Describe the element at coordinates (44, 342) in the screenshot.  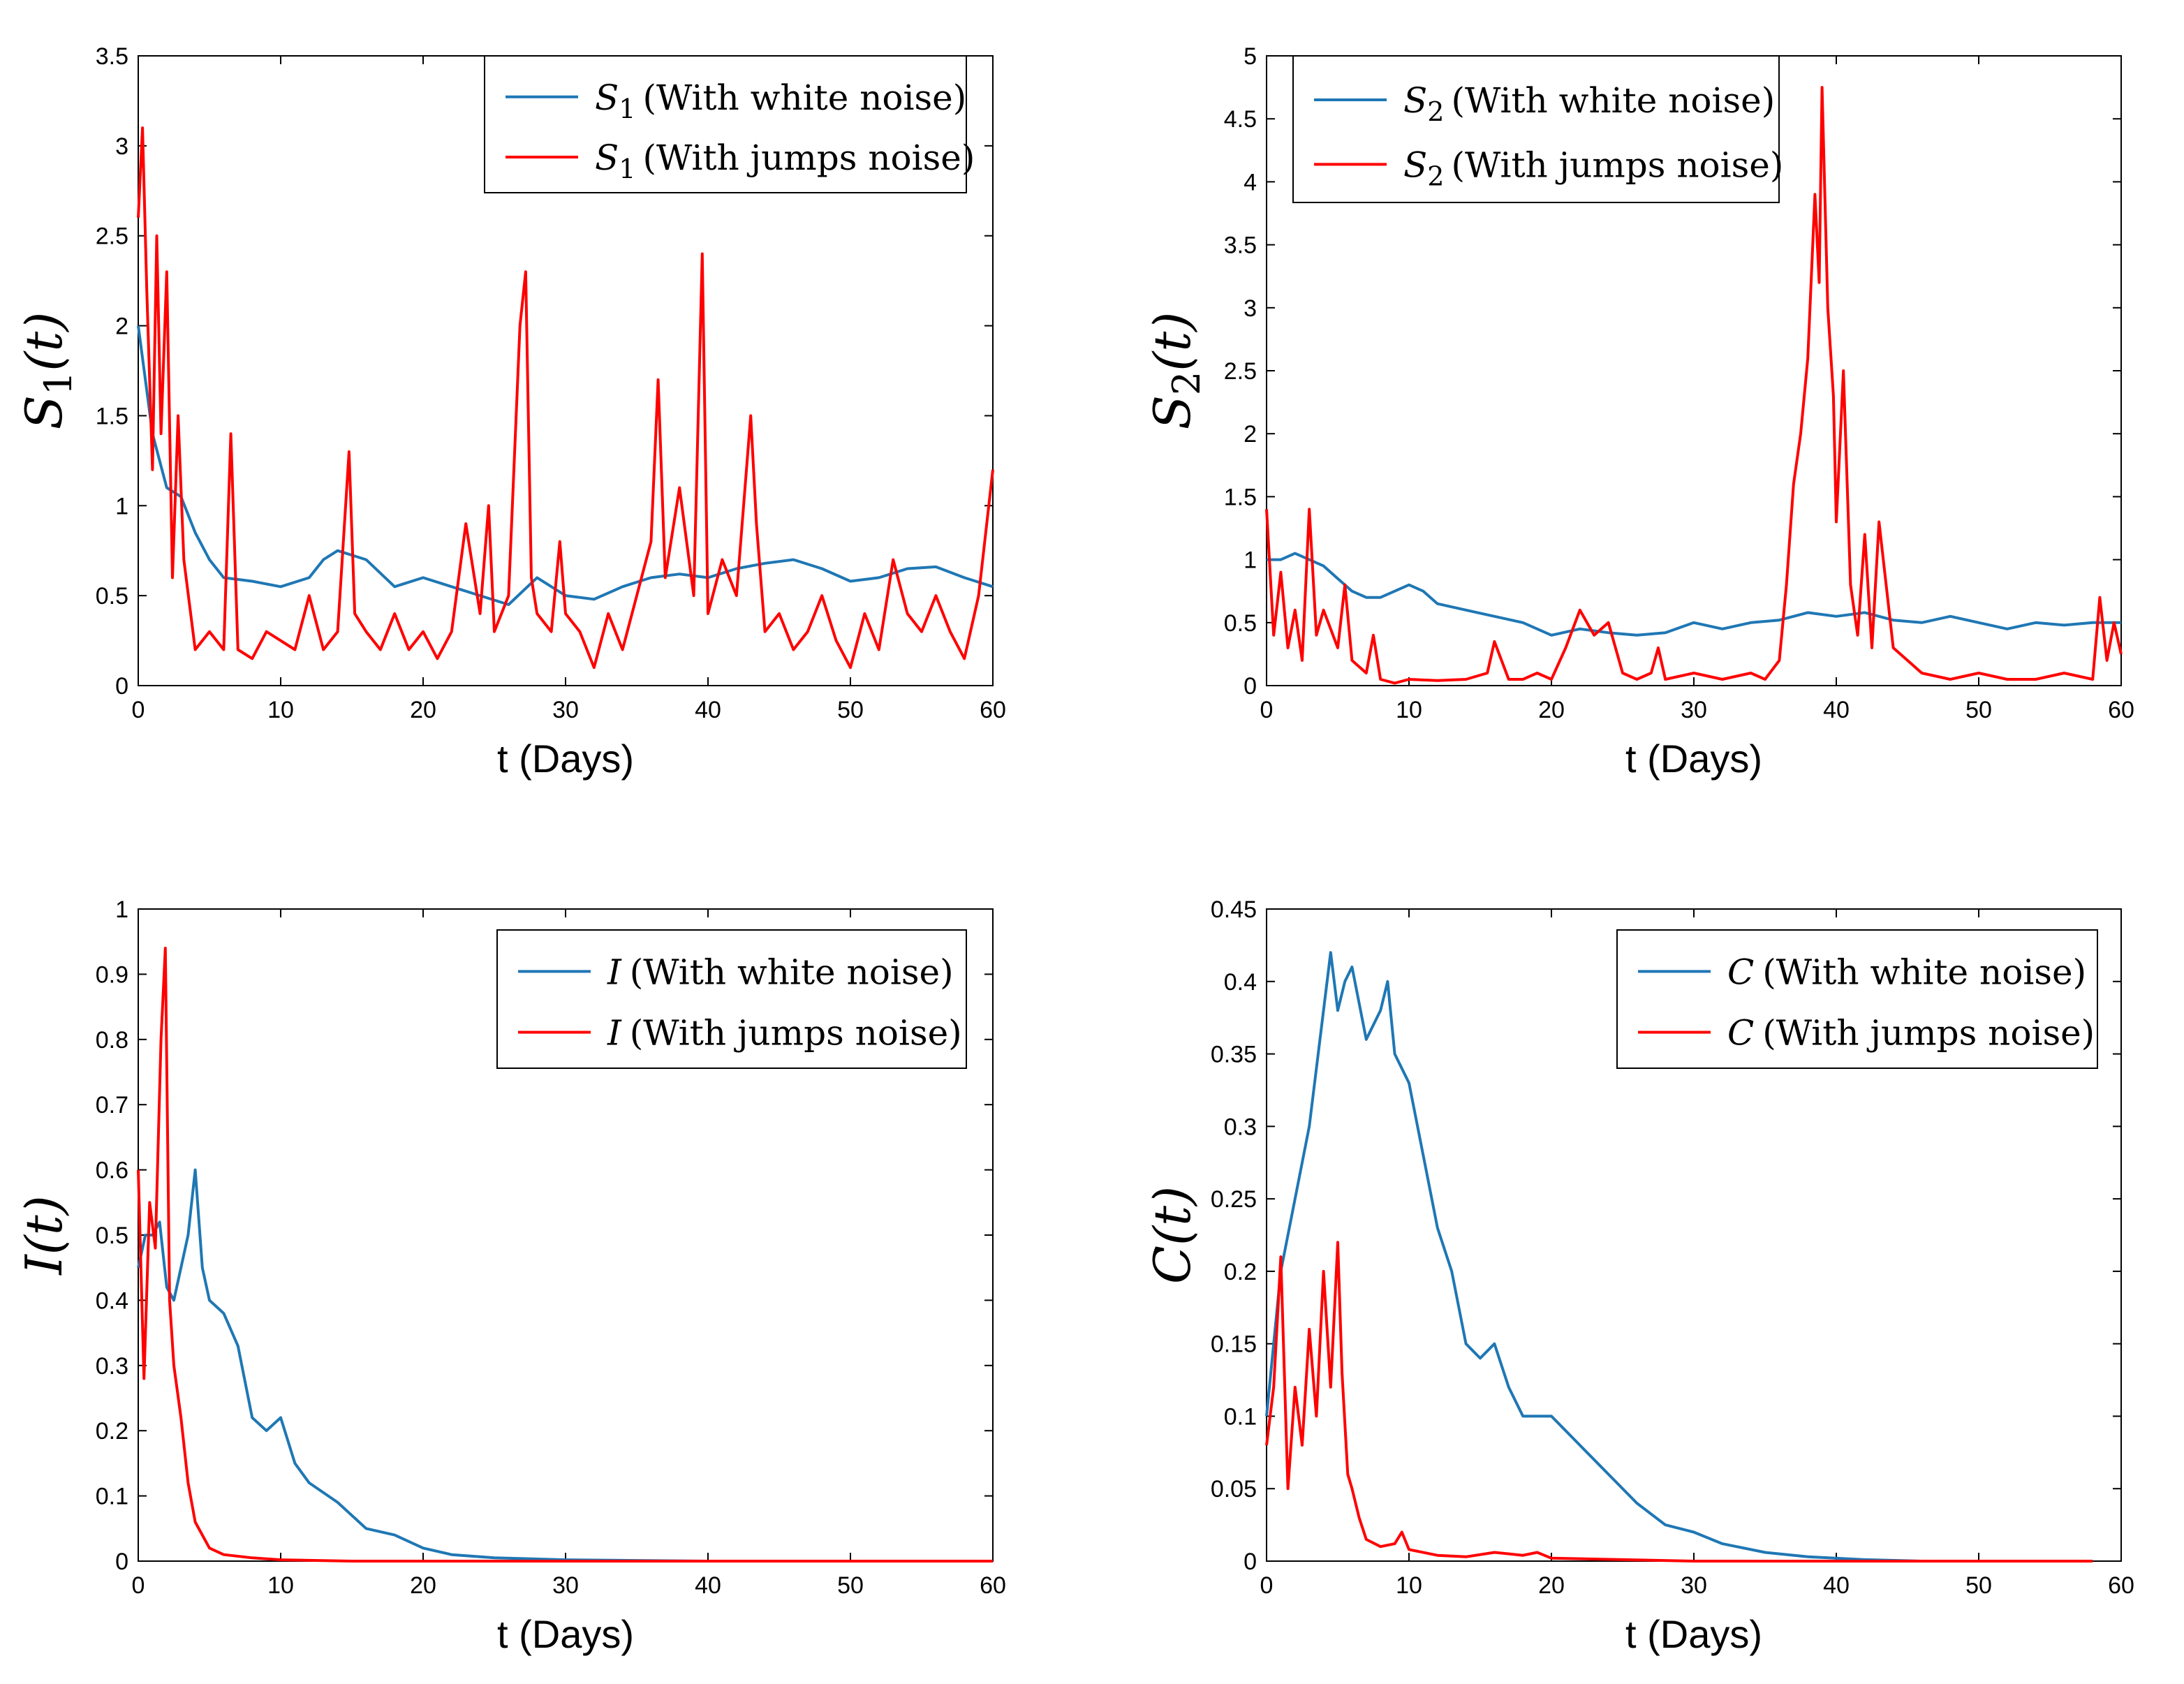
I see `y-axis-label-tail: (t)` at that location.